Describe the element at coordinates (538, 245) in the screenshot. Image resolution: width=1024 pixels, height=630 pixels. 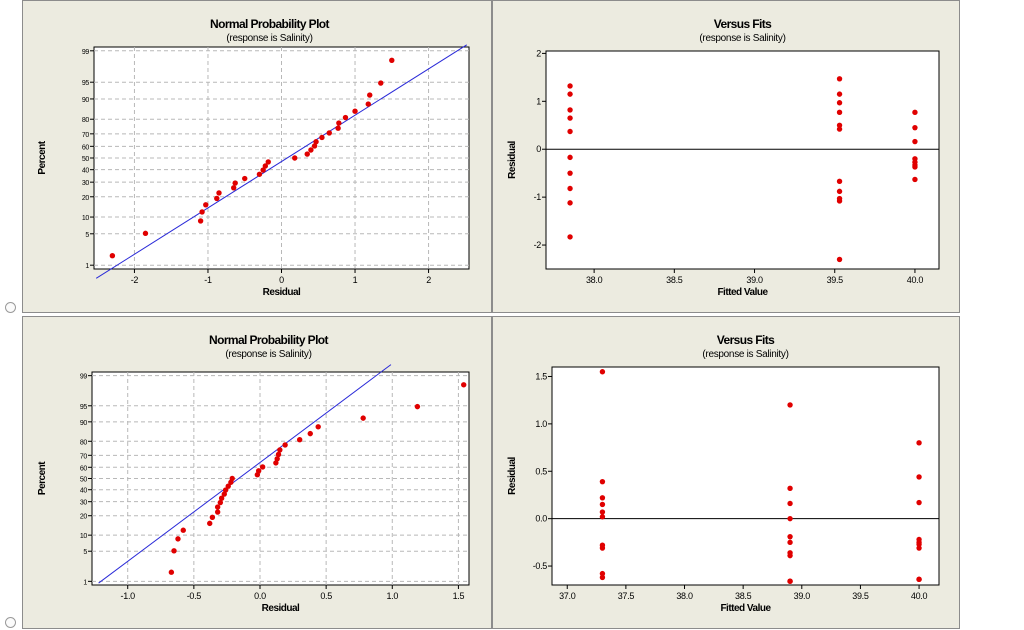
I see `y-tick-label: -2` at that location.